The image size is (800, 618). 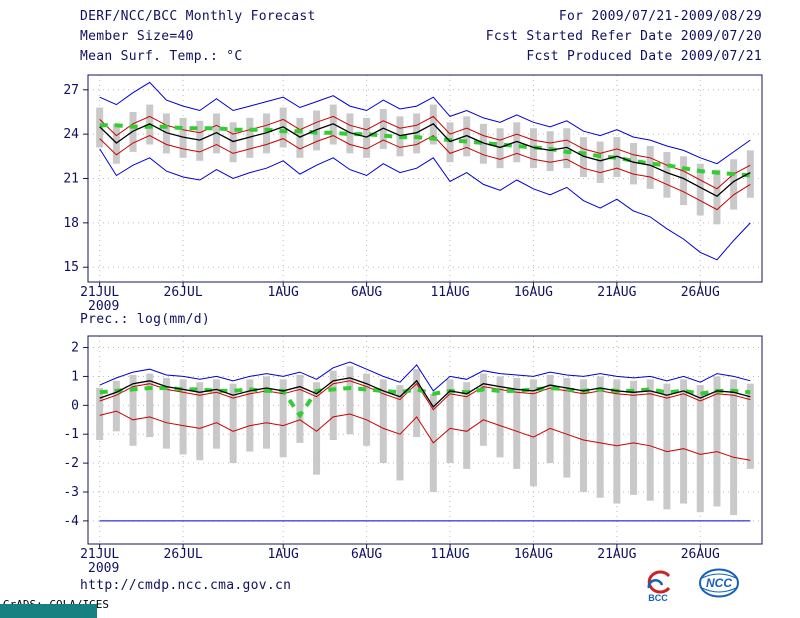 I want to click on ncc-logo-latitude-top, so click(x=719, y=576).